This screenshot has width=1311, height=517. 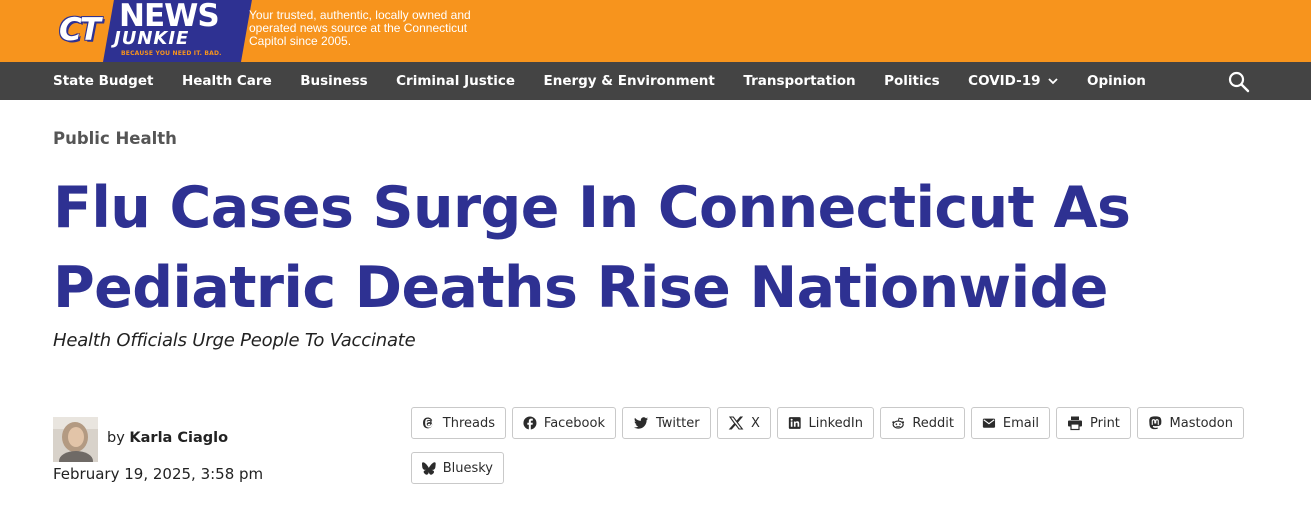 I want to click on nav-item-covid-19: COVID-19, so click(x=1013, y=81).